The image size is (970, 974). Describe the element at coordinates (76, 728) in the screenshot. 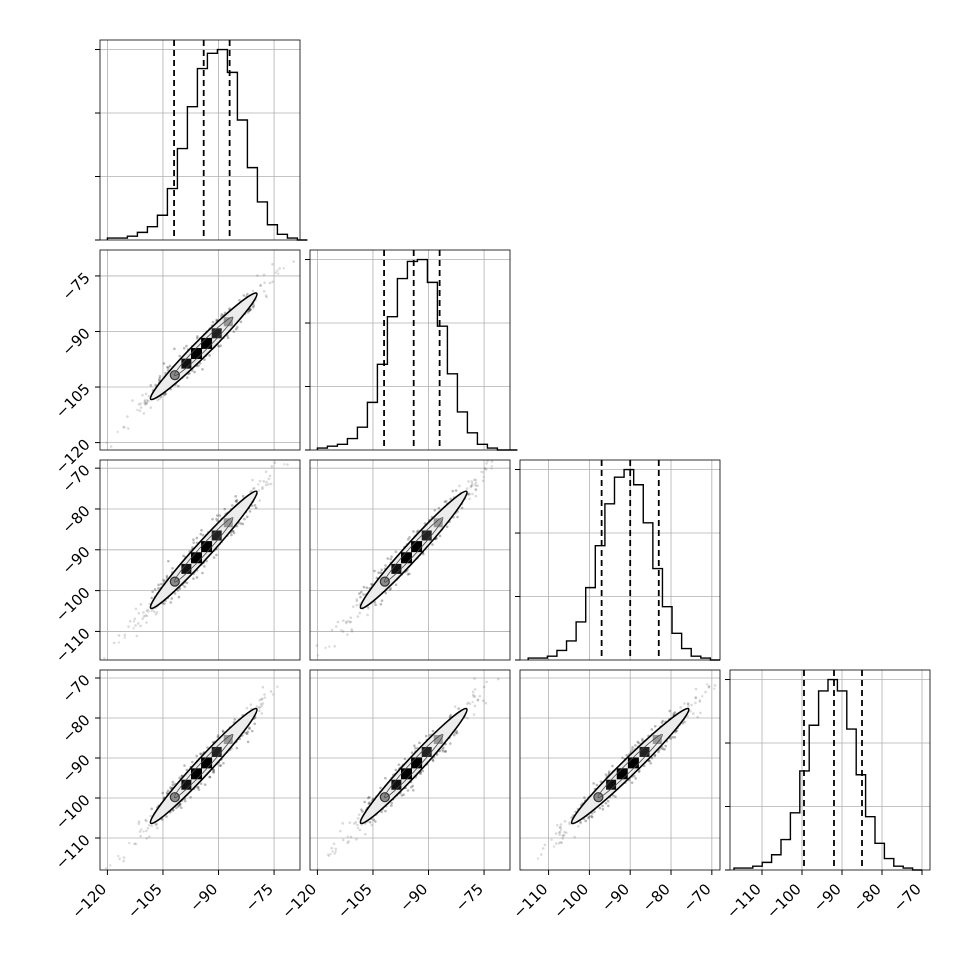

I see `y-tick-label: −80` at that location.